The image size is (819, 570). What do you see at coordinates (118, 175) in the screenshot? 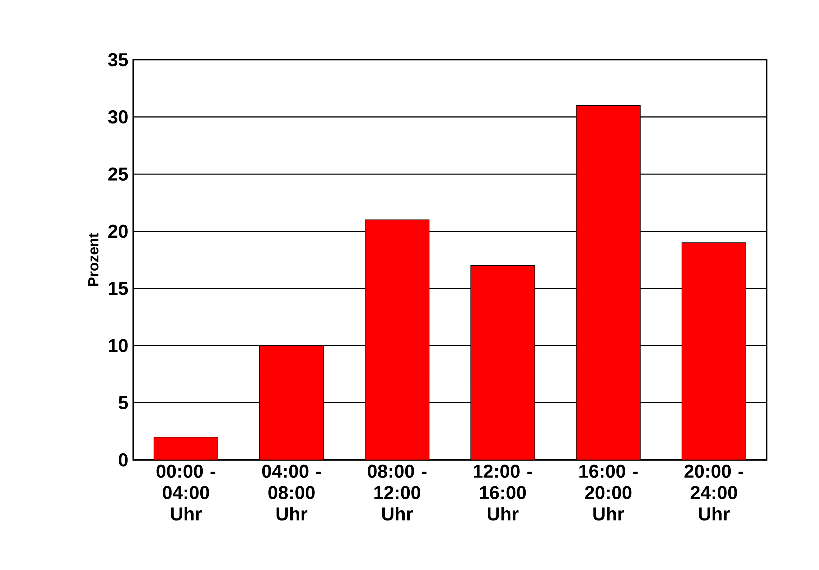
I see `y-tick-label: 25` at bounding box center [118, 175].